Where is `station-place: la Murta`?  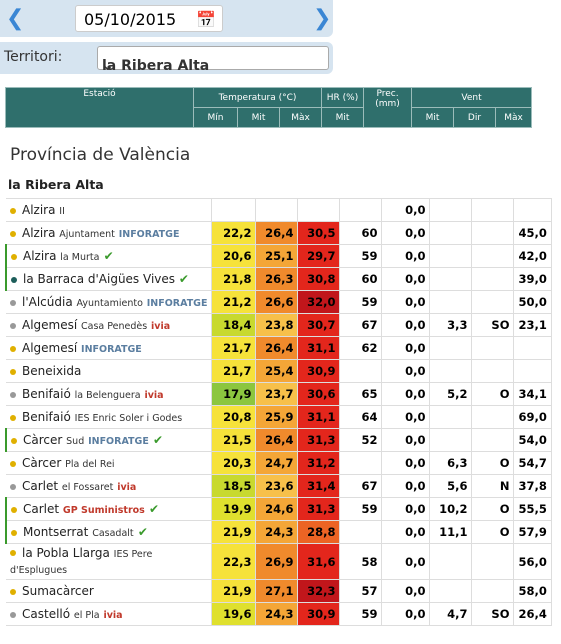 station-place: la Murta is located at coordinates (80, 257).